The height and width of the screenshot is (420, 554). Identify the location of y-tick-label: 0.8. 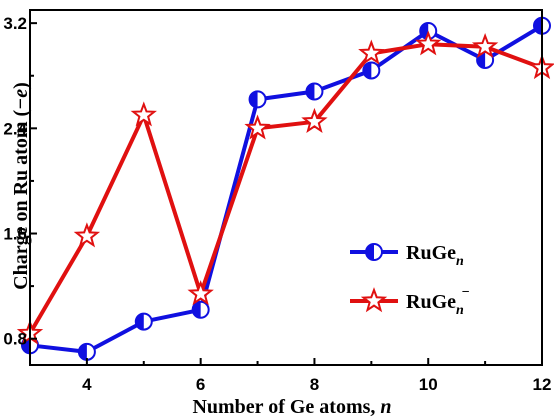
(15, 339).